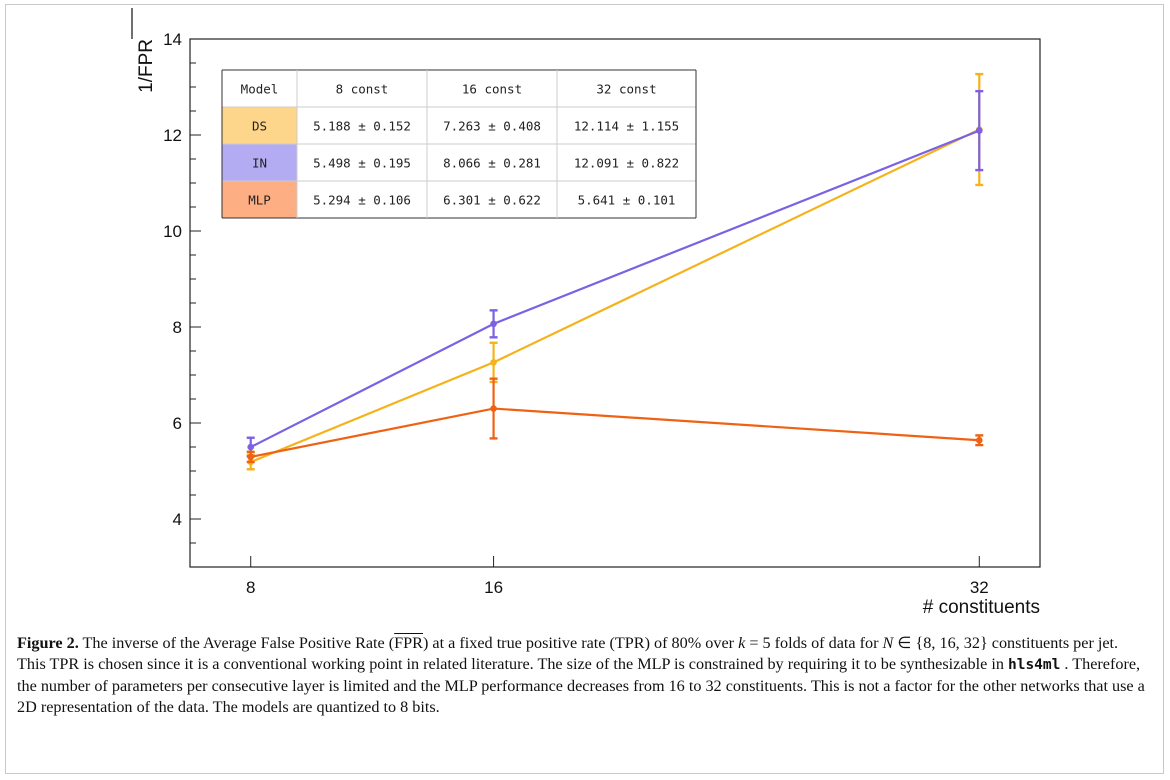 Image resolution: width=1170 pixels, height=780 pixels. What do you see at coordinates (260, 89) in the screenshot?
I see `table-header-cell: Model` at bounding box center [260, 89].